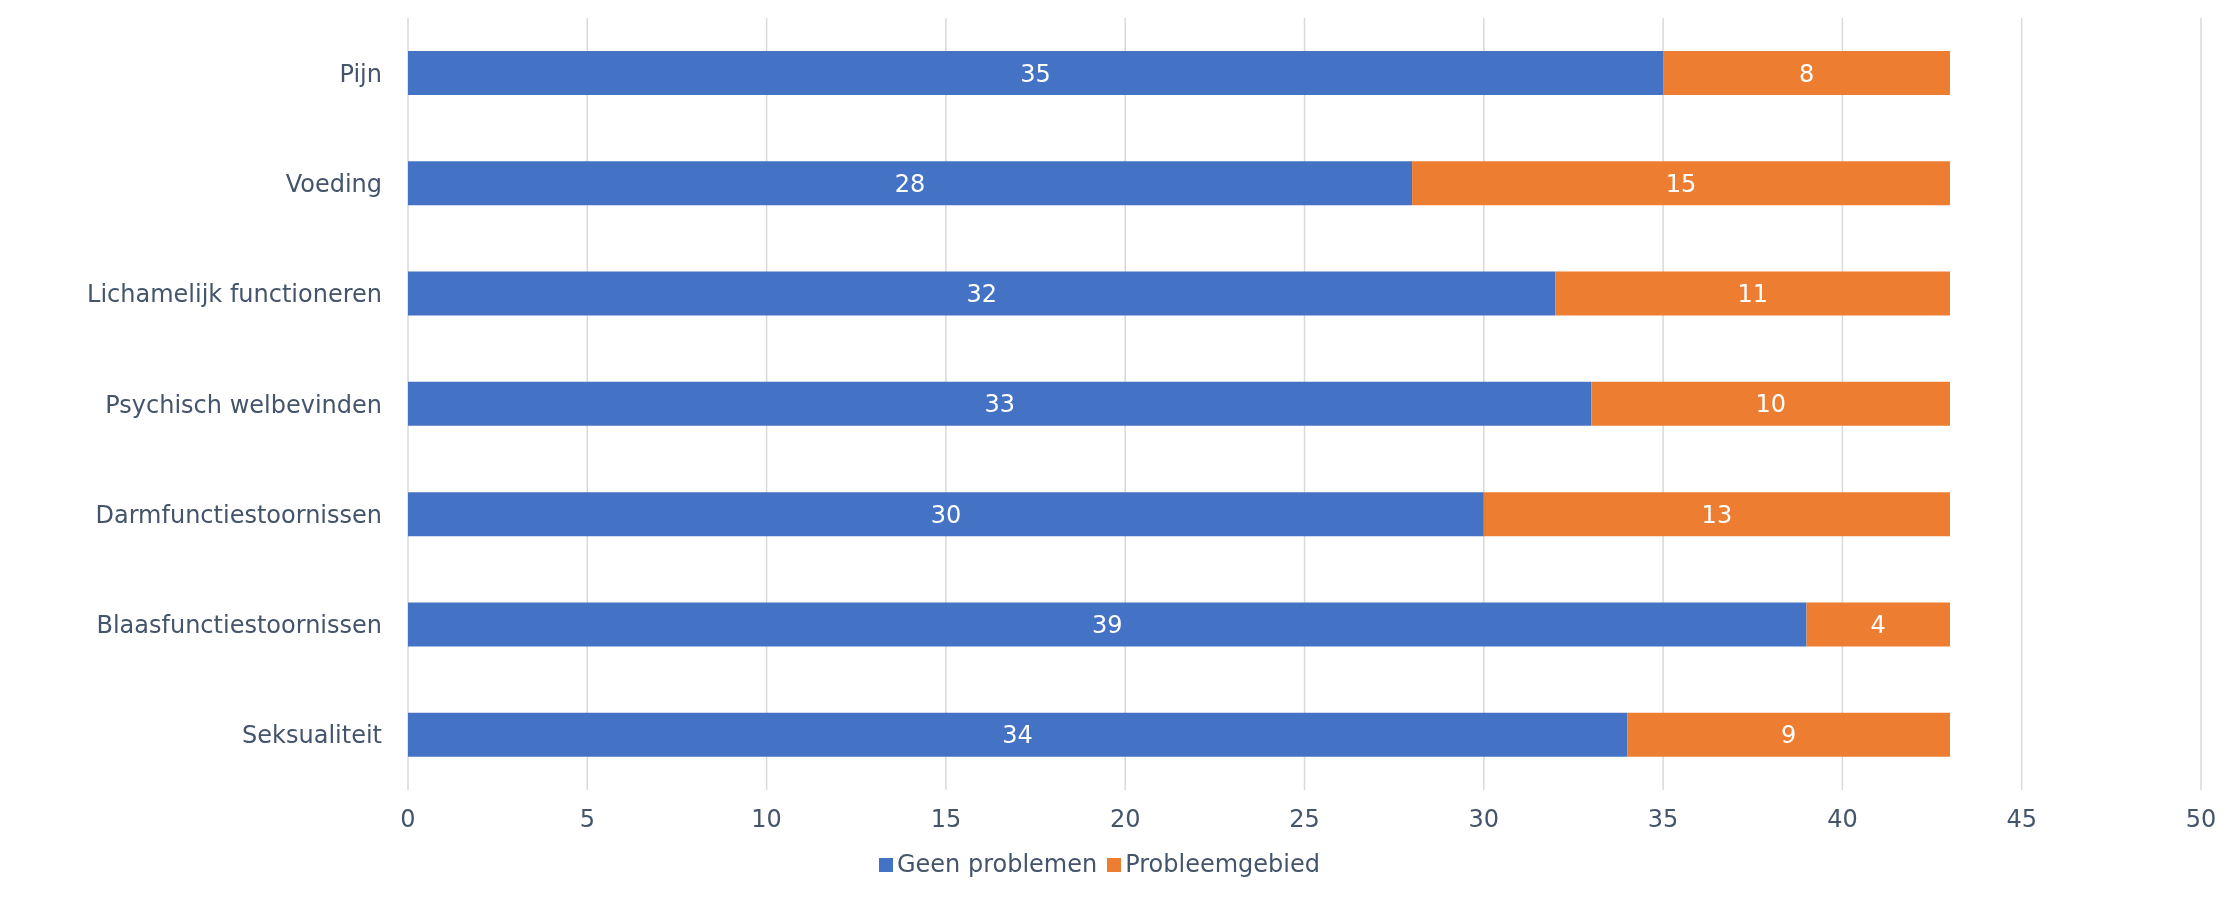 The image size is (2229, 897). Describe the element at coordinates (234, 294) in the screenshot. I see `y-tick-label: Lichamelijk functioneren` at that location.